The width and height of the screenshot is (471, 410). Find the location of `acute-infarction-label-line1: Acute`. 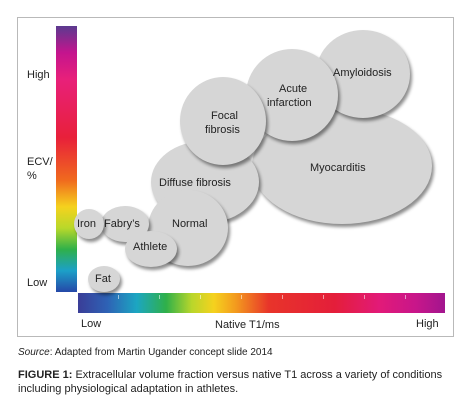

acute-infarction-label-line1: Acute is located at coordinates (293, 89).